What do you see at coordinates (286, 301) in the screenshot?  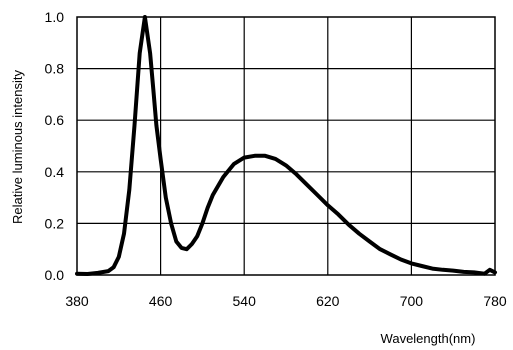 I see `x-tick-labels: 380 460 540 620 700 780` at bounding box center [286, 301].